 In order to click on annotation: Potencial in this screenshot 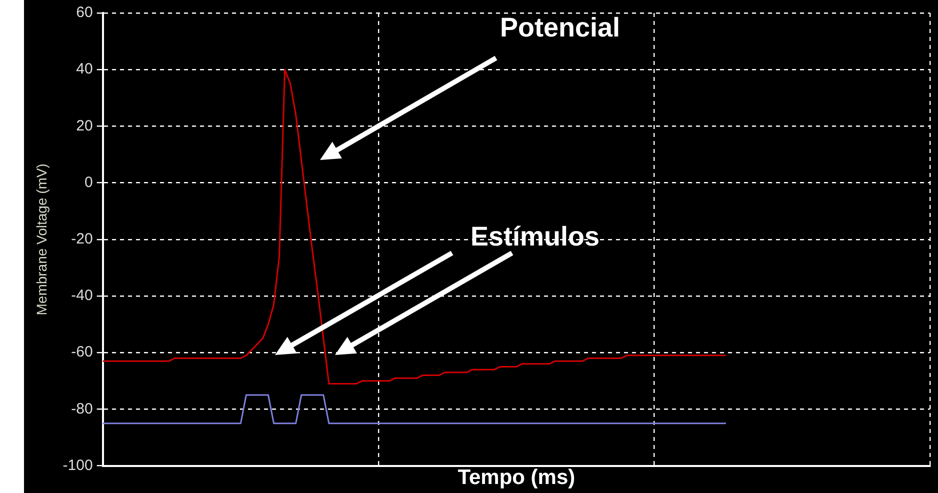, I will do `click(560, 28)`.